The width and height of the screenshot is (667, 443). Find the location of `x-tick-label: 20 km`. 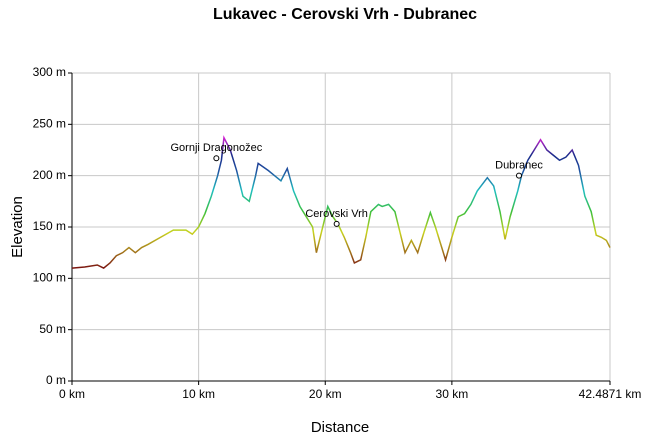

x-tick-label: 20 km is located at coordinates (325, 394).